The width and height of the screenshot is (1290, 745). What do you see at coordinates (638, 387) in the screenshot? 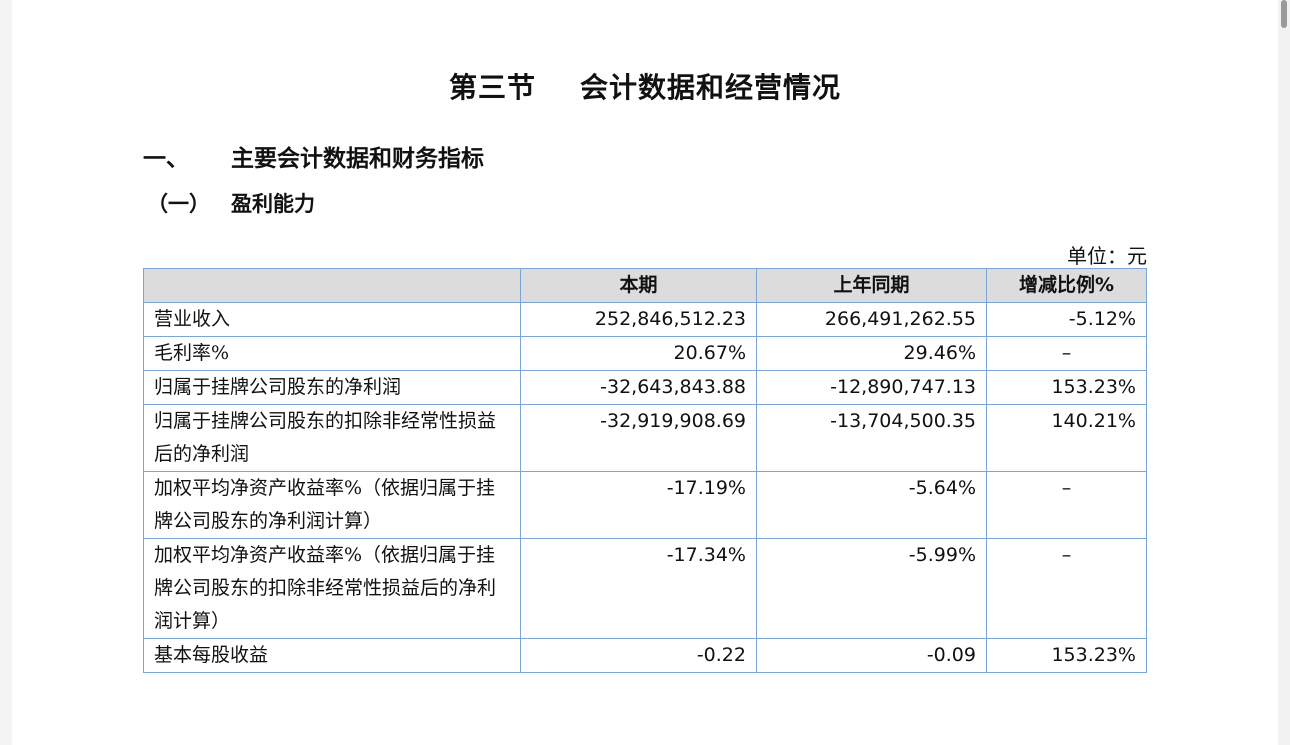
I see `row-current-value: -32,643,843.88` at bounding box center [638, 387].